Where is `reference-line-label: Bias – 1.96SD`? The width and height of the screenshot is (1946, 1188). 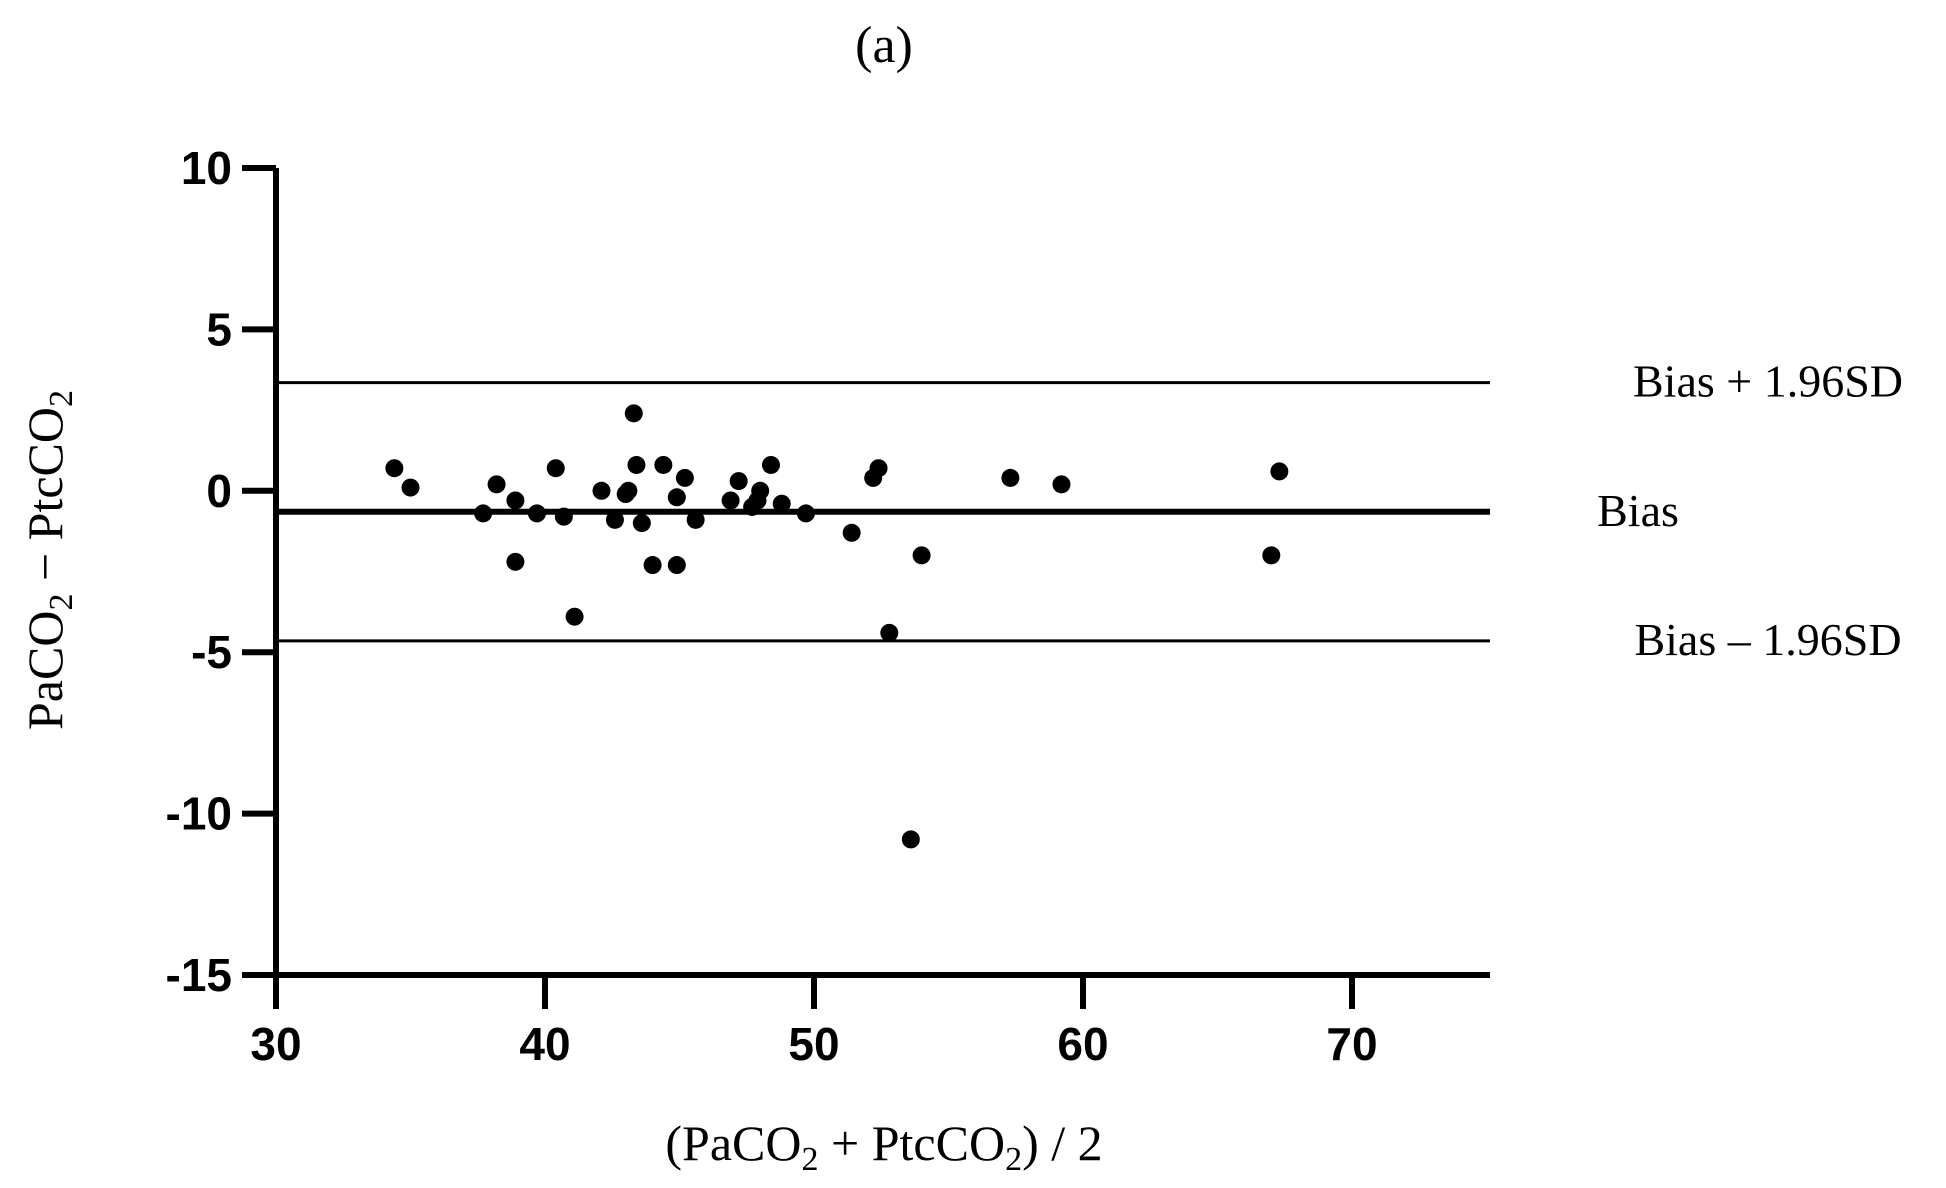
reference-line-label: Bias – 1.96SD is located at coordinates (1767, 639).